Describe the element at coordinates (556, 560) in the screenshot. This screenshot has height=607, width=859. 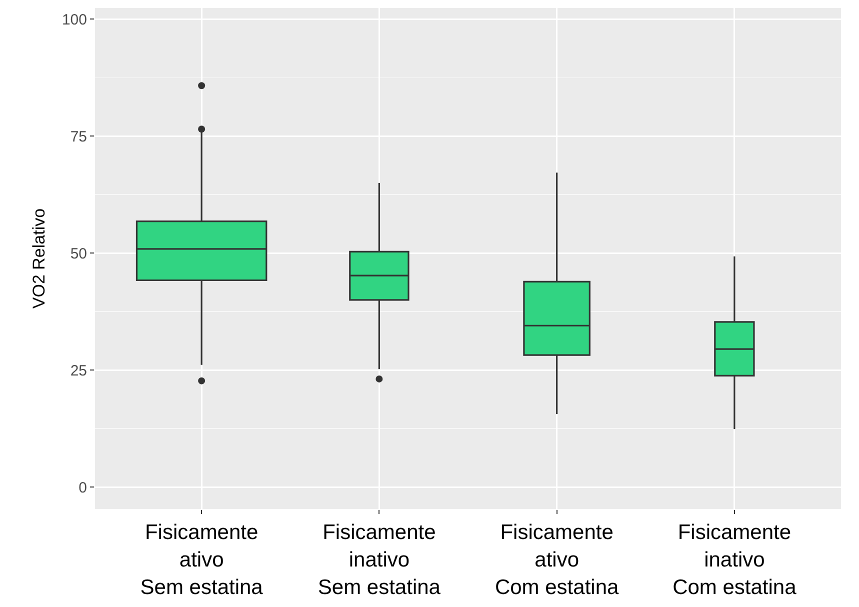
I see `x-tick-label: Fisicamente ativo Com estatina` at that location.